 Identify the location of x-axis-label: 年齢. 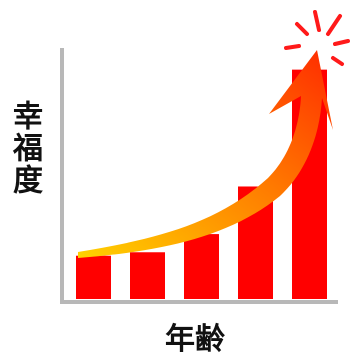
(195, 339).